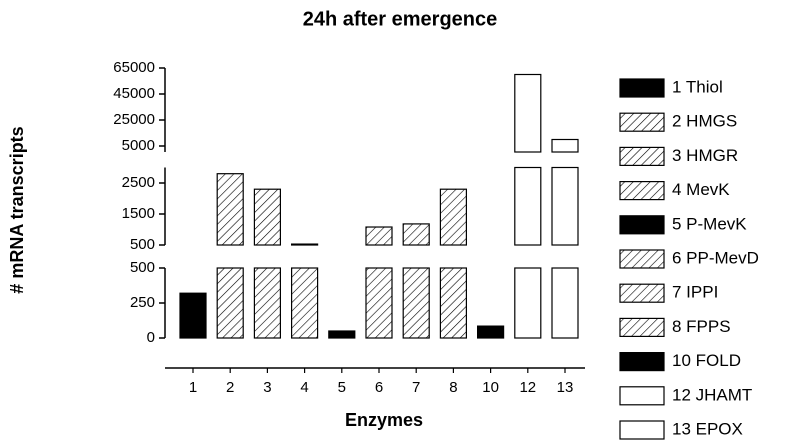  Describe the element at coordinates (565, 387) in the screenshot. I see `x-tick-label: 13` at that location.